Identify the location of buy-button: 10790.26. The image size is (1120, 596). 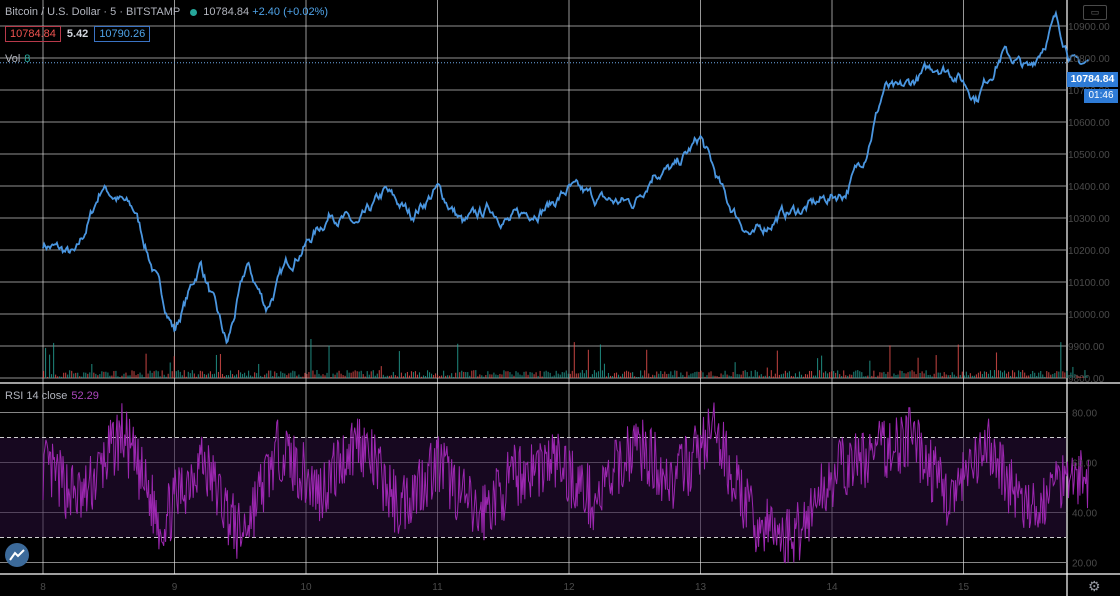
(122, 34).